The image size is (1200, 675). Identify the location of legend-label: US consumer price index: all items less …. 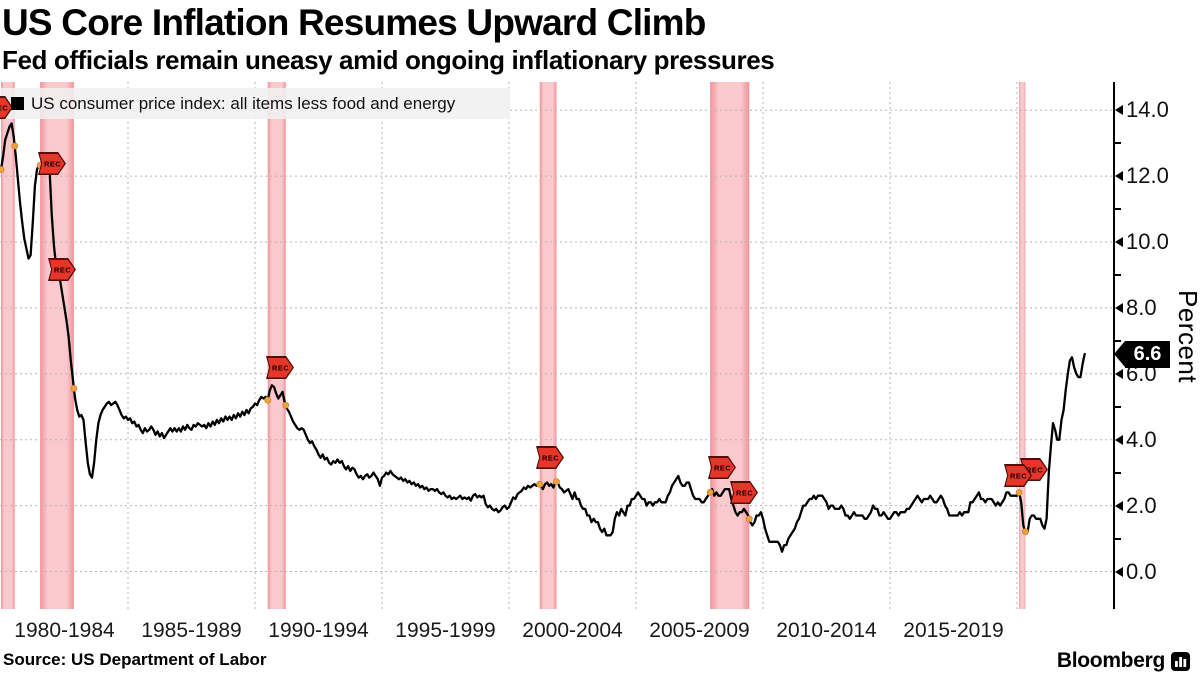
(243, 103).